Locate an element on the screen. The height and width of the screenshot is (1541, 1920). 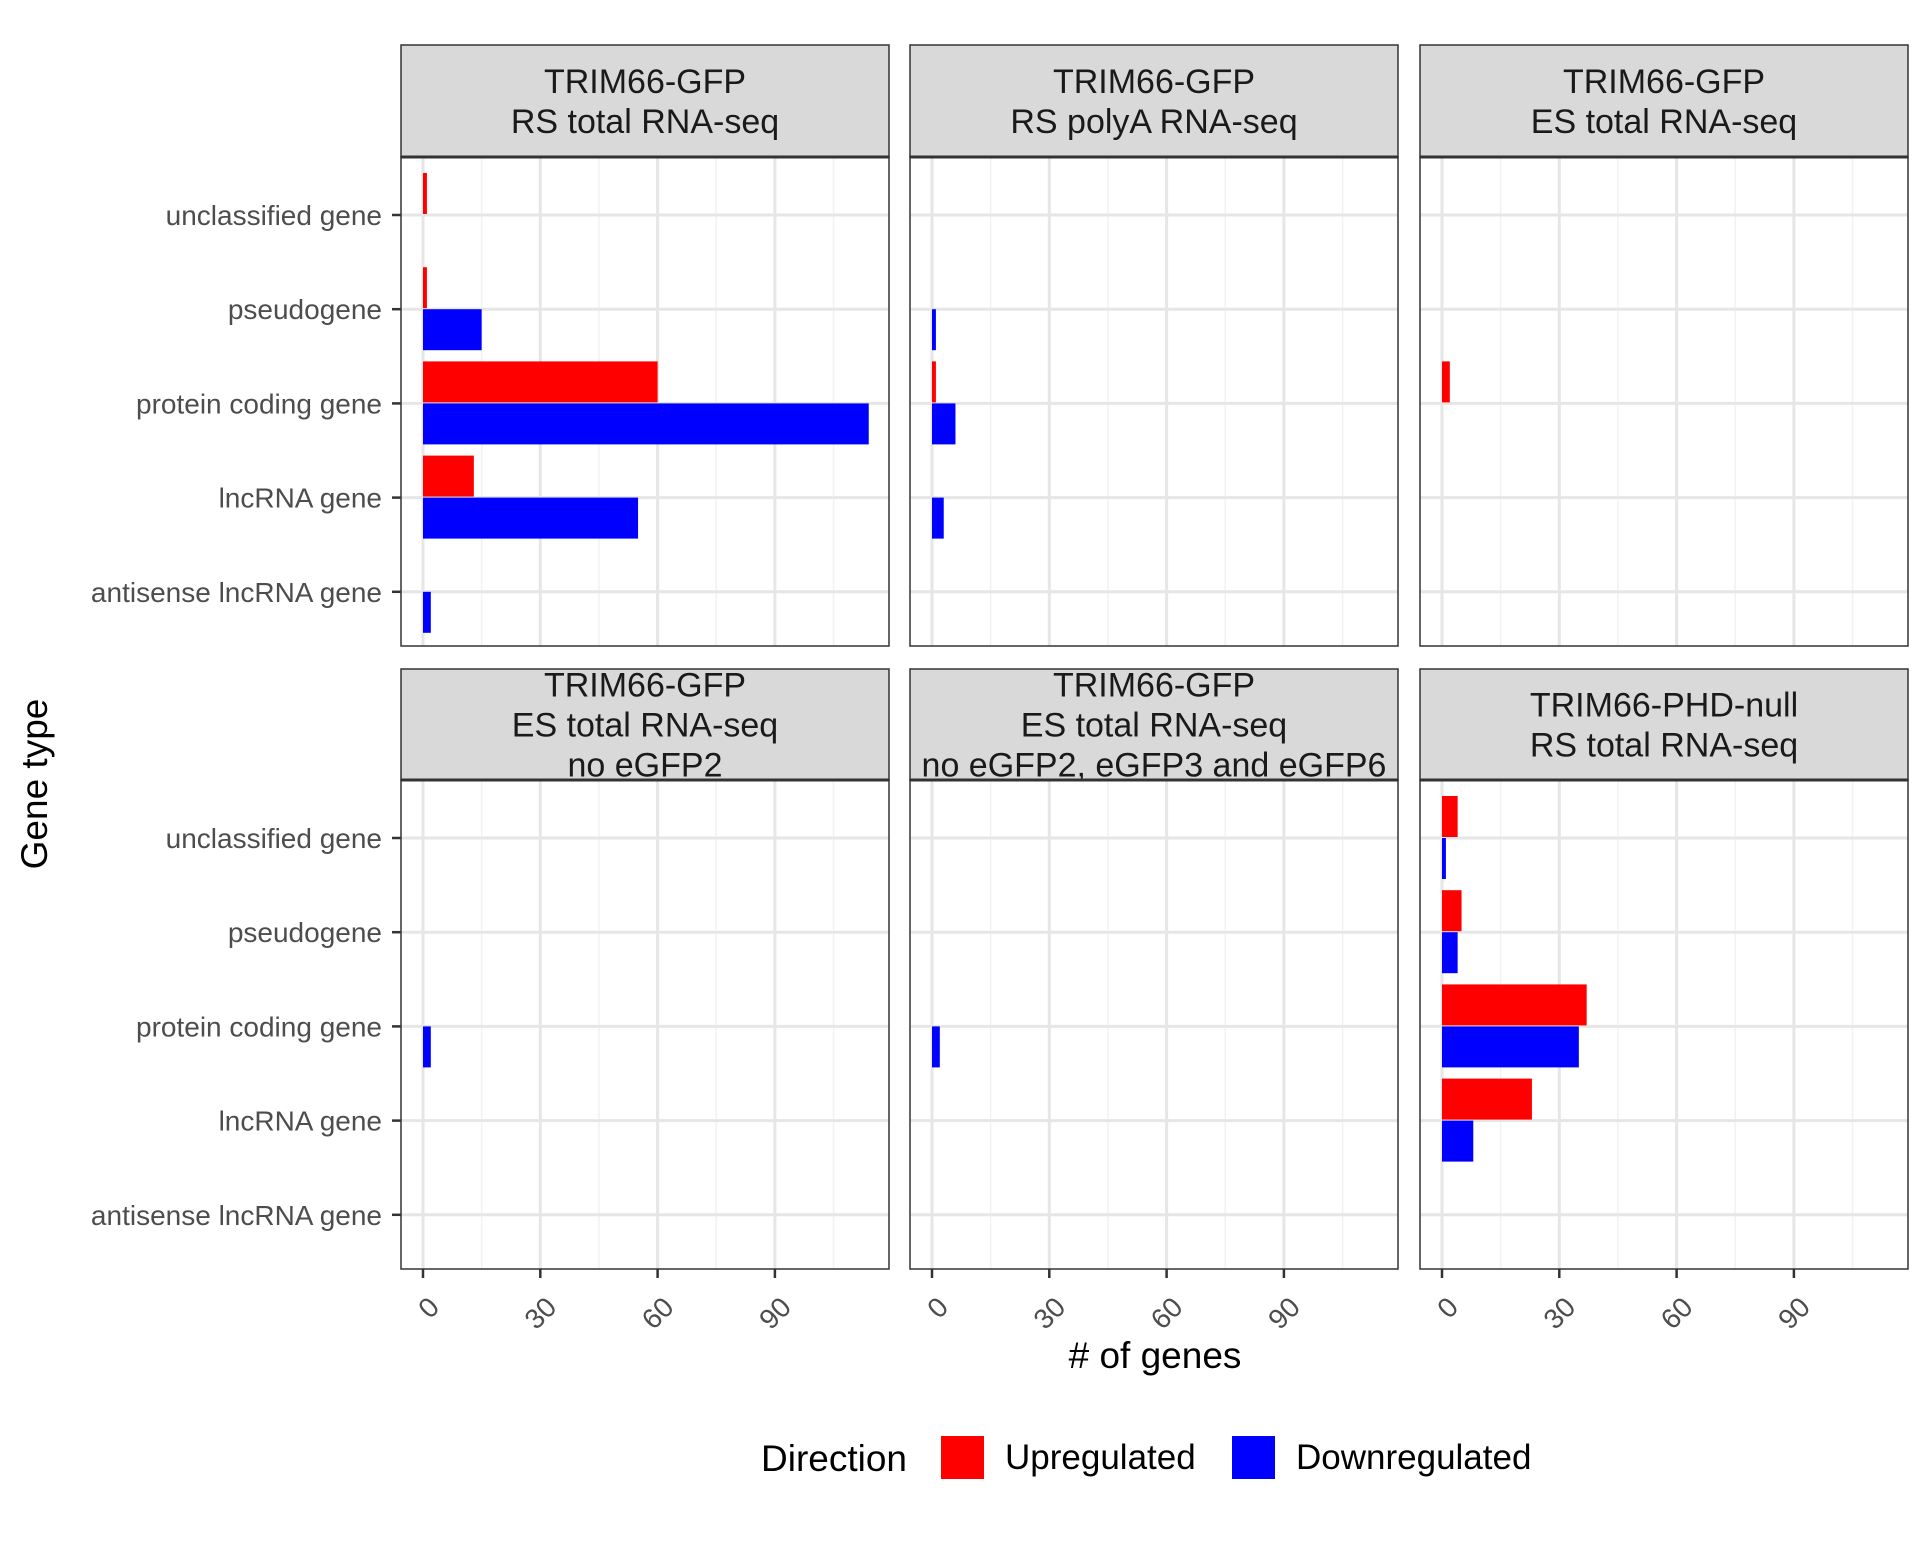
facet-title-line: no eGFP2 is located at coordinates (645, 766).